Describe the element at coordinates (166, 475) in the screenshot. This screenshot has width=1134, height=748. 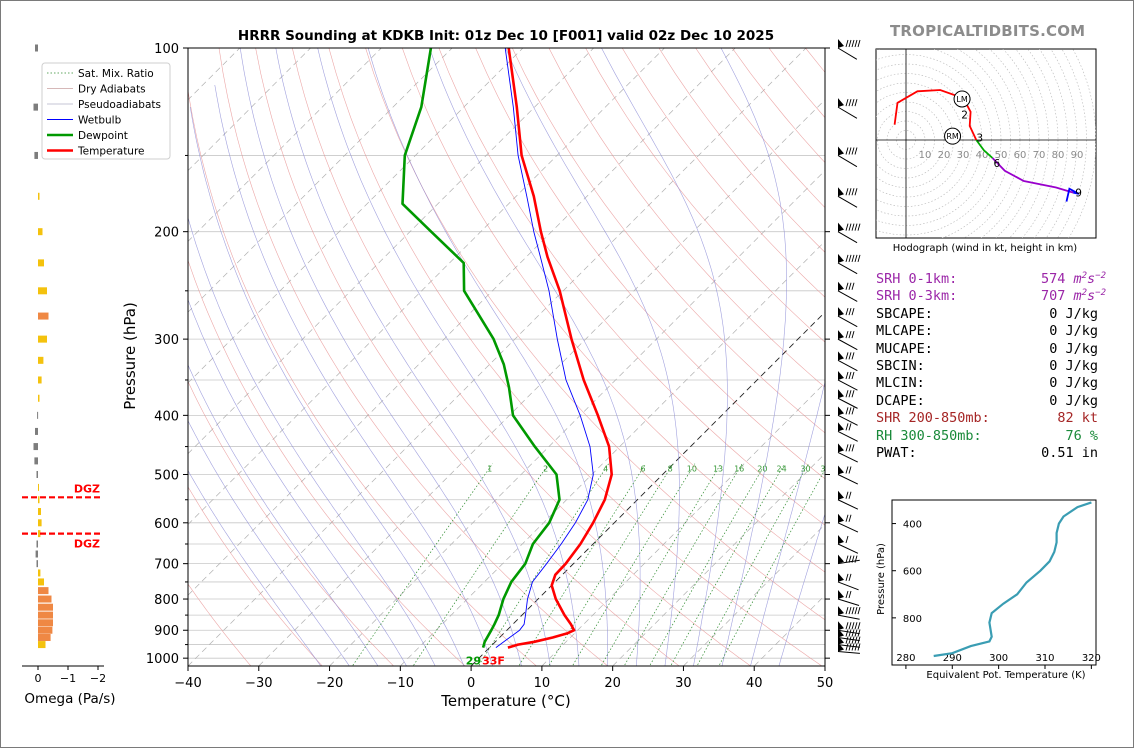
I see `y-tick-label: 500` at that location.